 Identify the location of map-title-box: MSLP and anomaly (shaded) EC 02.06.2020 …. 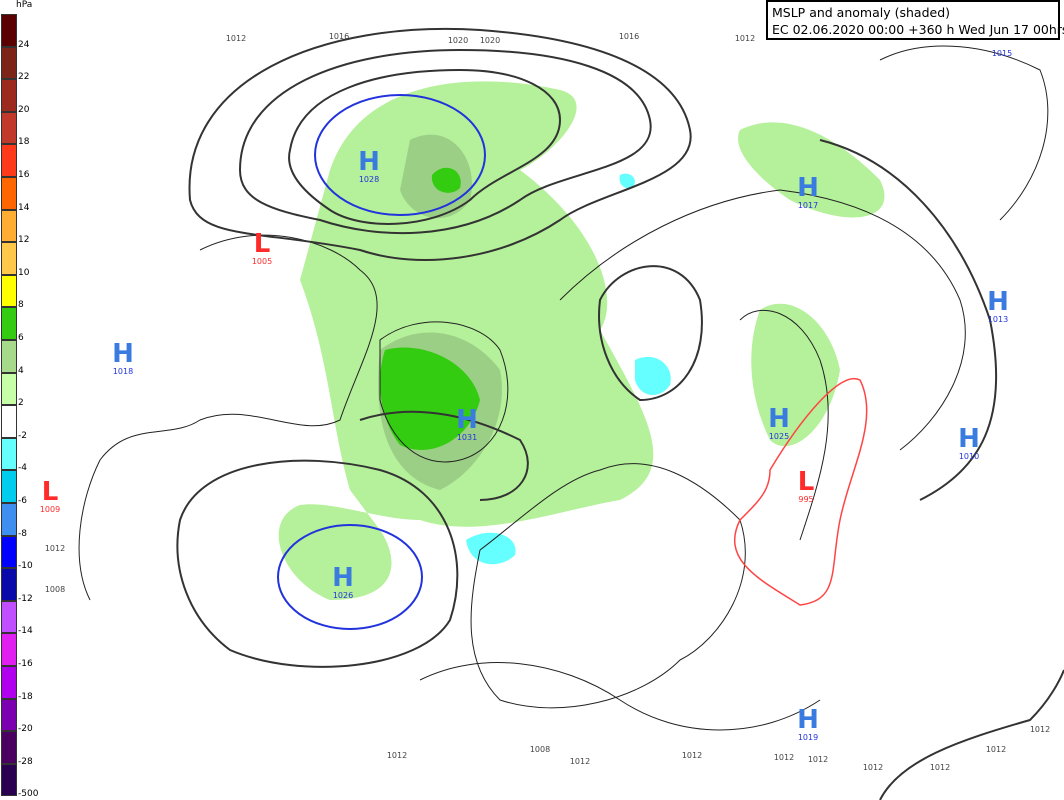
(915, 20).